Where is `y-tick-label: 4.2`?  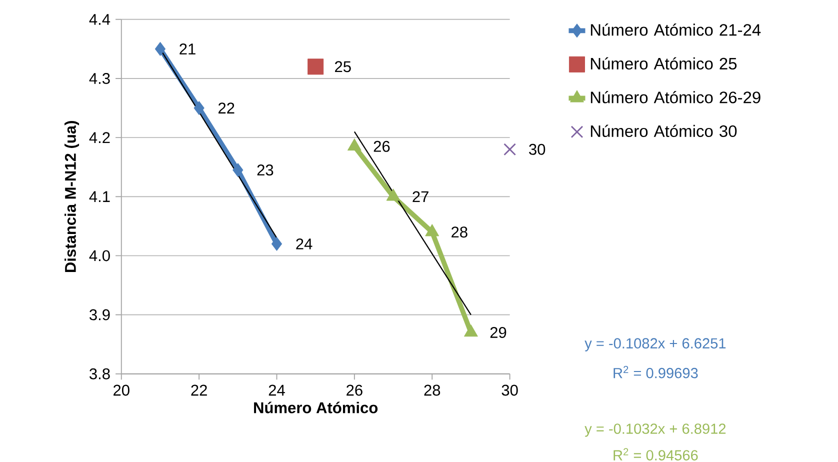 y-tick-label: 4.2 is located at coordinates (99, 137).